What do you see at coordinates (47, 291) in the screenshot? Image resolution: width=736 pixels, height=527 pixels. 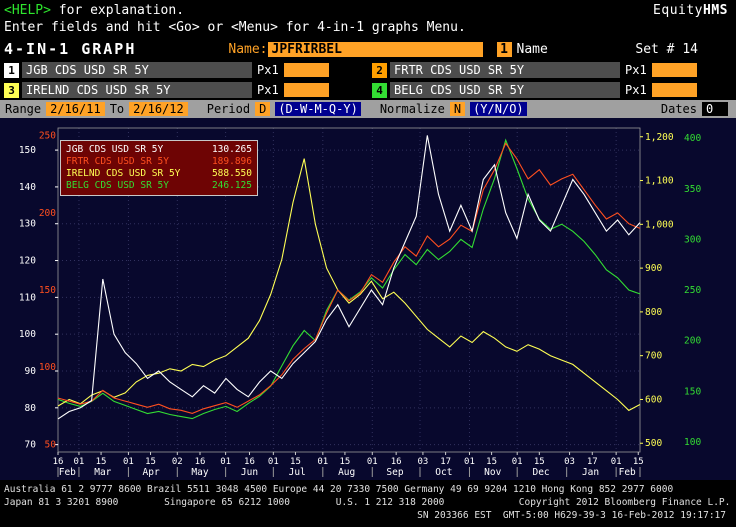 I see `axis-left_inner: 250 200 150 100 50` at bounding box center [47, 291].